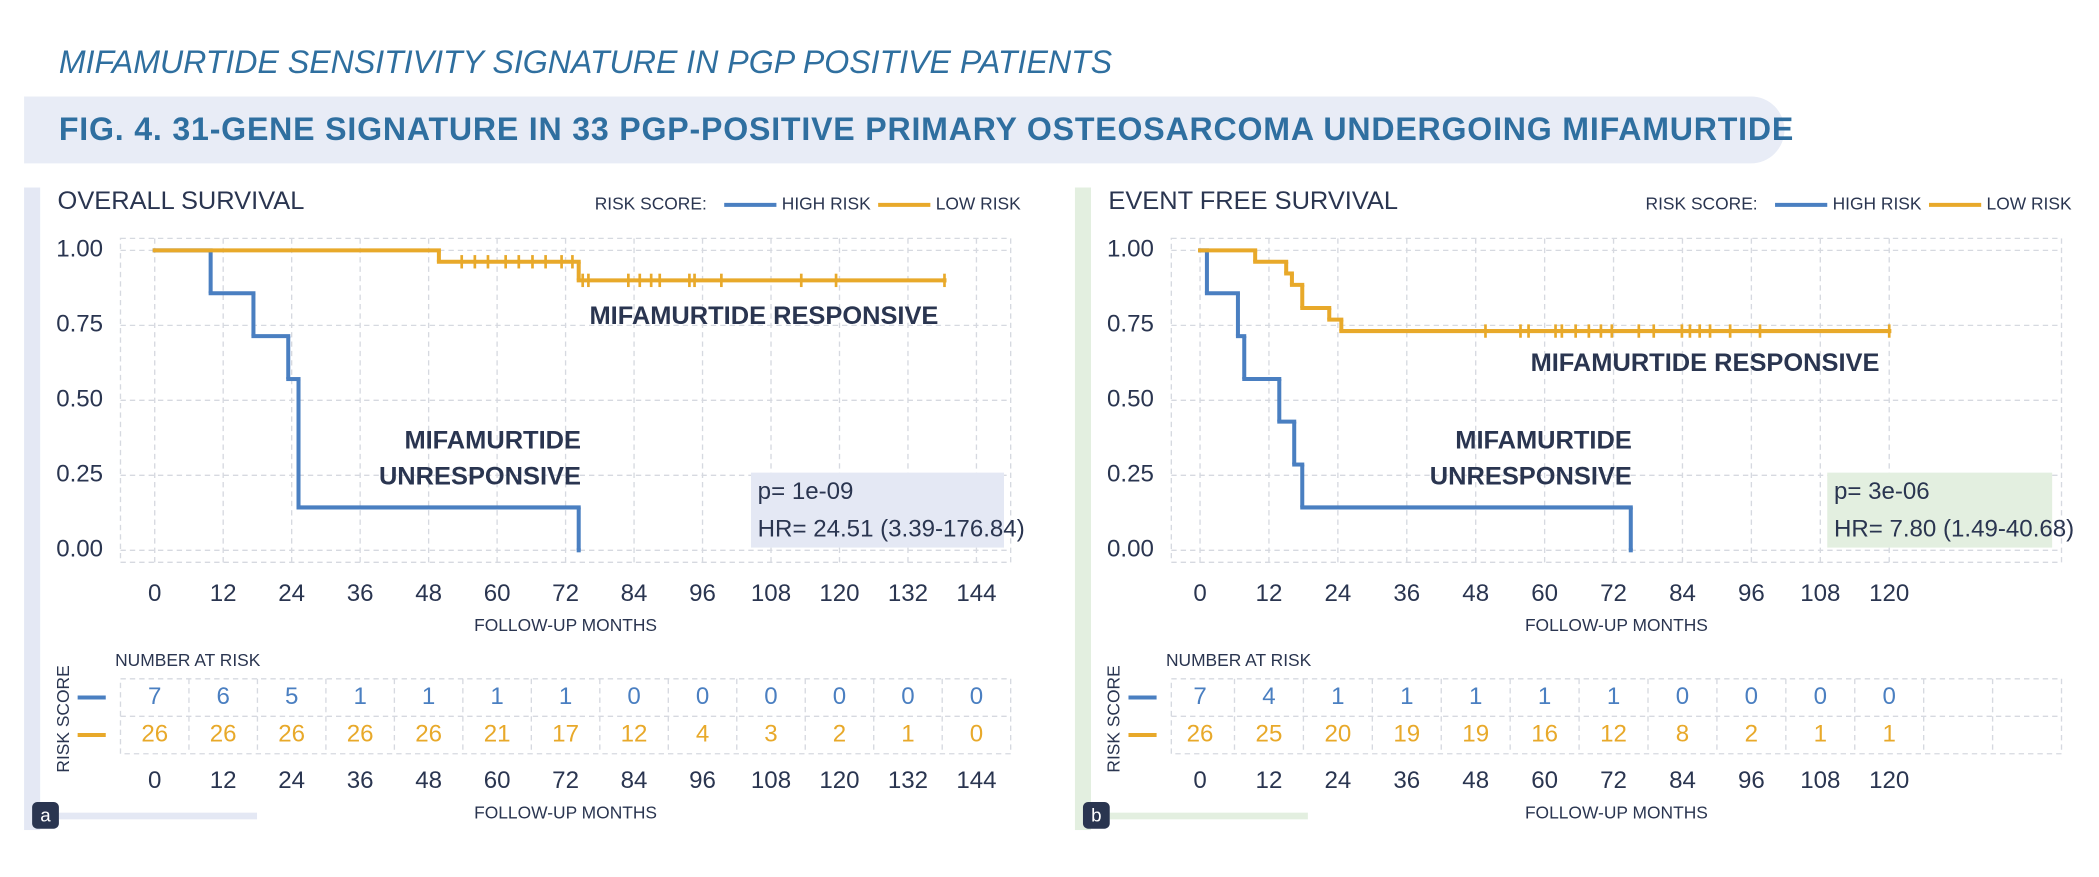 This screenshot has height=877, width=2099. What do you see at coordinates (806, 491) in the screenshot?
I see `stats-text: p= 1e-09` at bounding box center [806, 491].